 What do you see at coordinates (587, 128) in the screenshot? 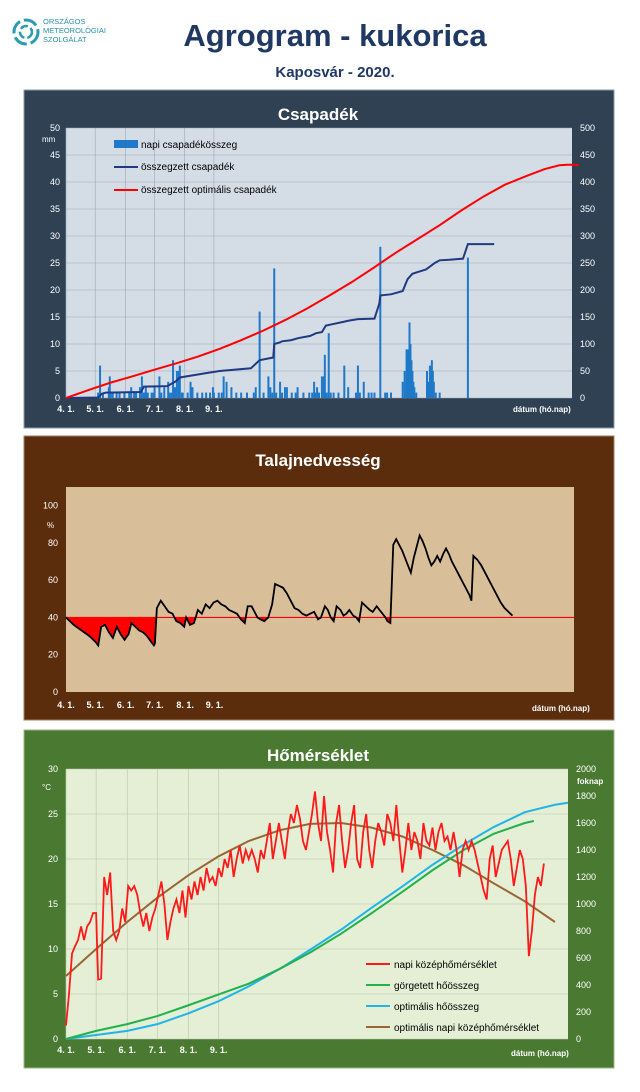
I see `precip-y2-tick: 500` at bounding box center [587, 128].